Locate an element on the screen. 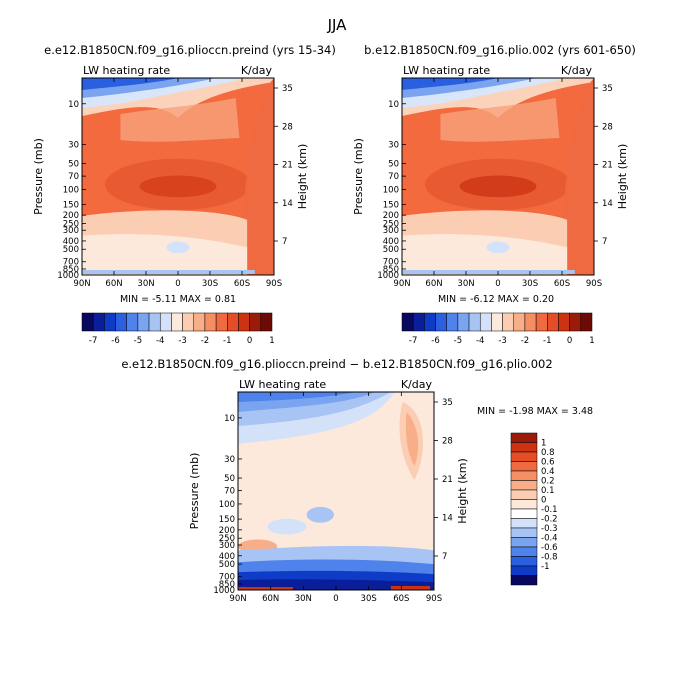 Image resolution: width=675 pixels, height=674 pixels. y-tick-label: 300 is located at coordinates (227, 546).